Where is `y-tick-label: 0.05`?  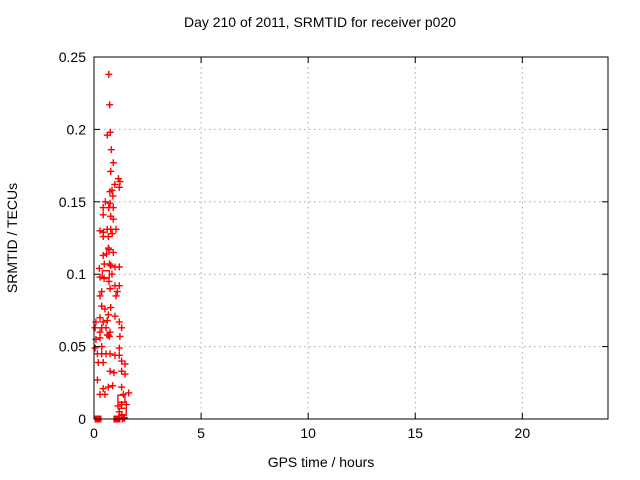
y-tick-label: 0.05 is located at coordinates (72, 347).